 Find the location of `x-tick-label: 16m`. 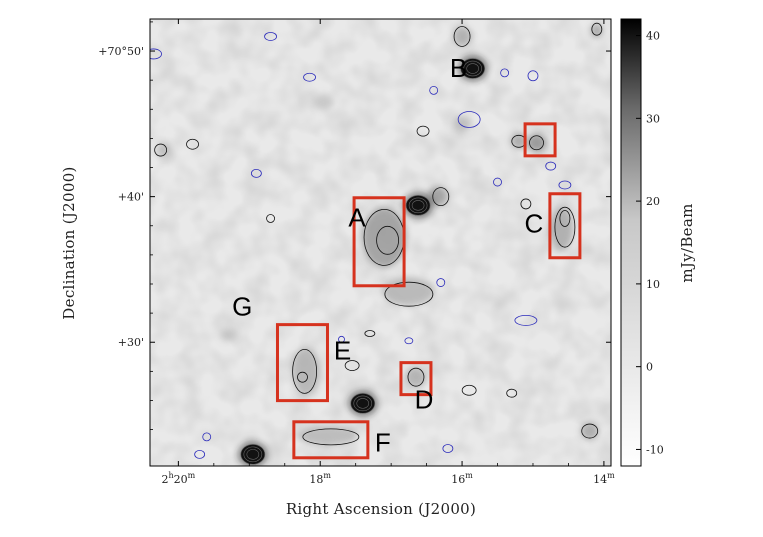

x-tick-label: 16m is located at coordinates (462, 478).